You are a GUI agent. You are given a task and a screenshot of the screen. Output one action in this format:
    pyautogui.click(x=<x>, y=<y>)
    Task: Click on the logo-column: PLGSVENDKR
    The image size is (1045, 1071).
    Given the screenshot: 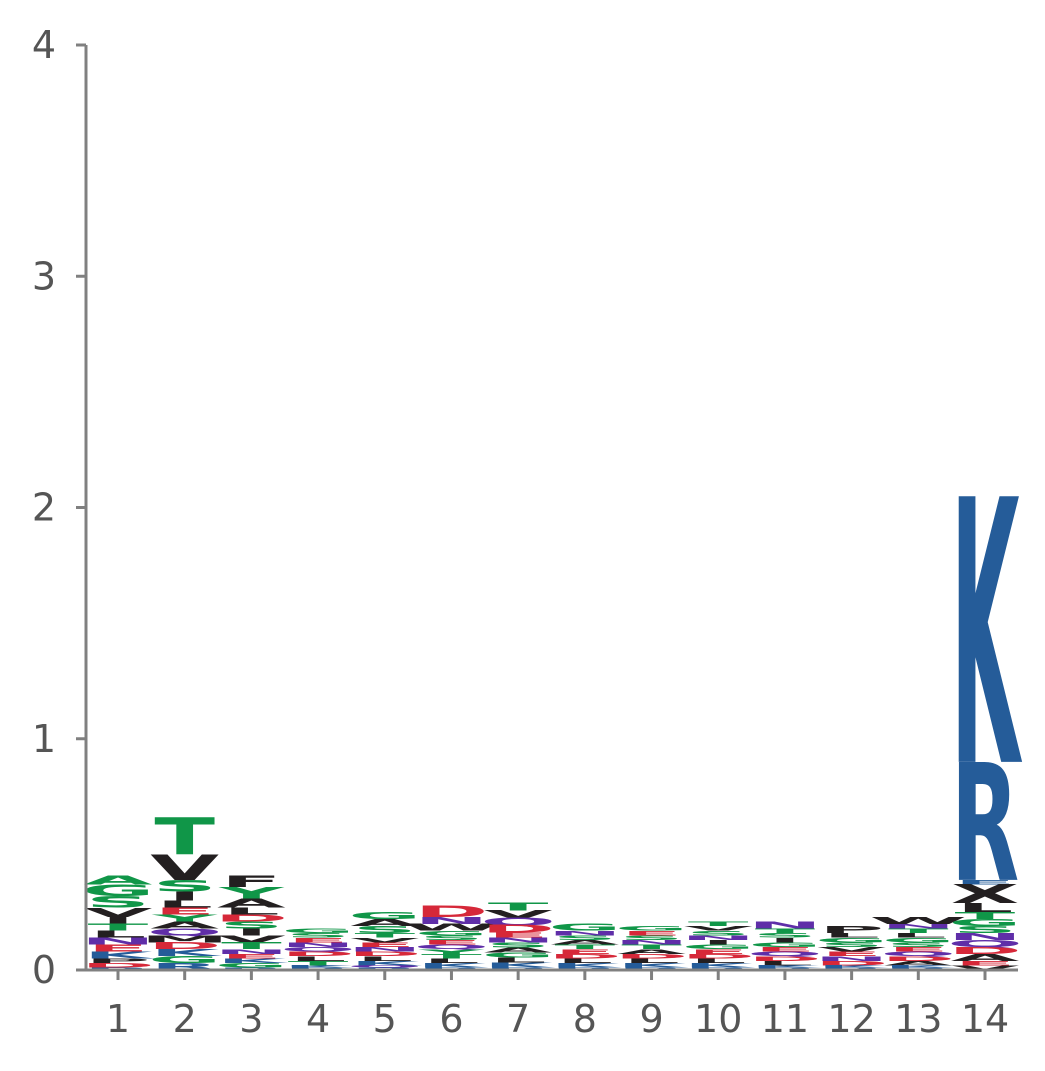 What is the action you would take?
    pyautogui.click(x=851, y=947)
    